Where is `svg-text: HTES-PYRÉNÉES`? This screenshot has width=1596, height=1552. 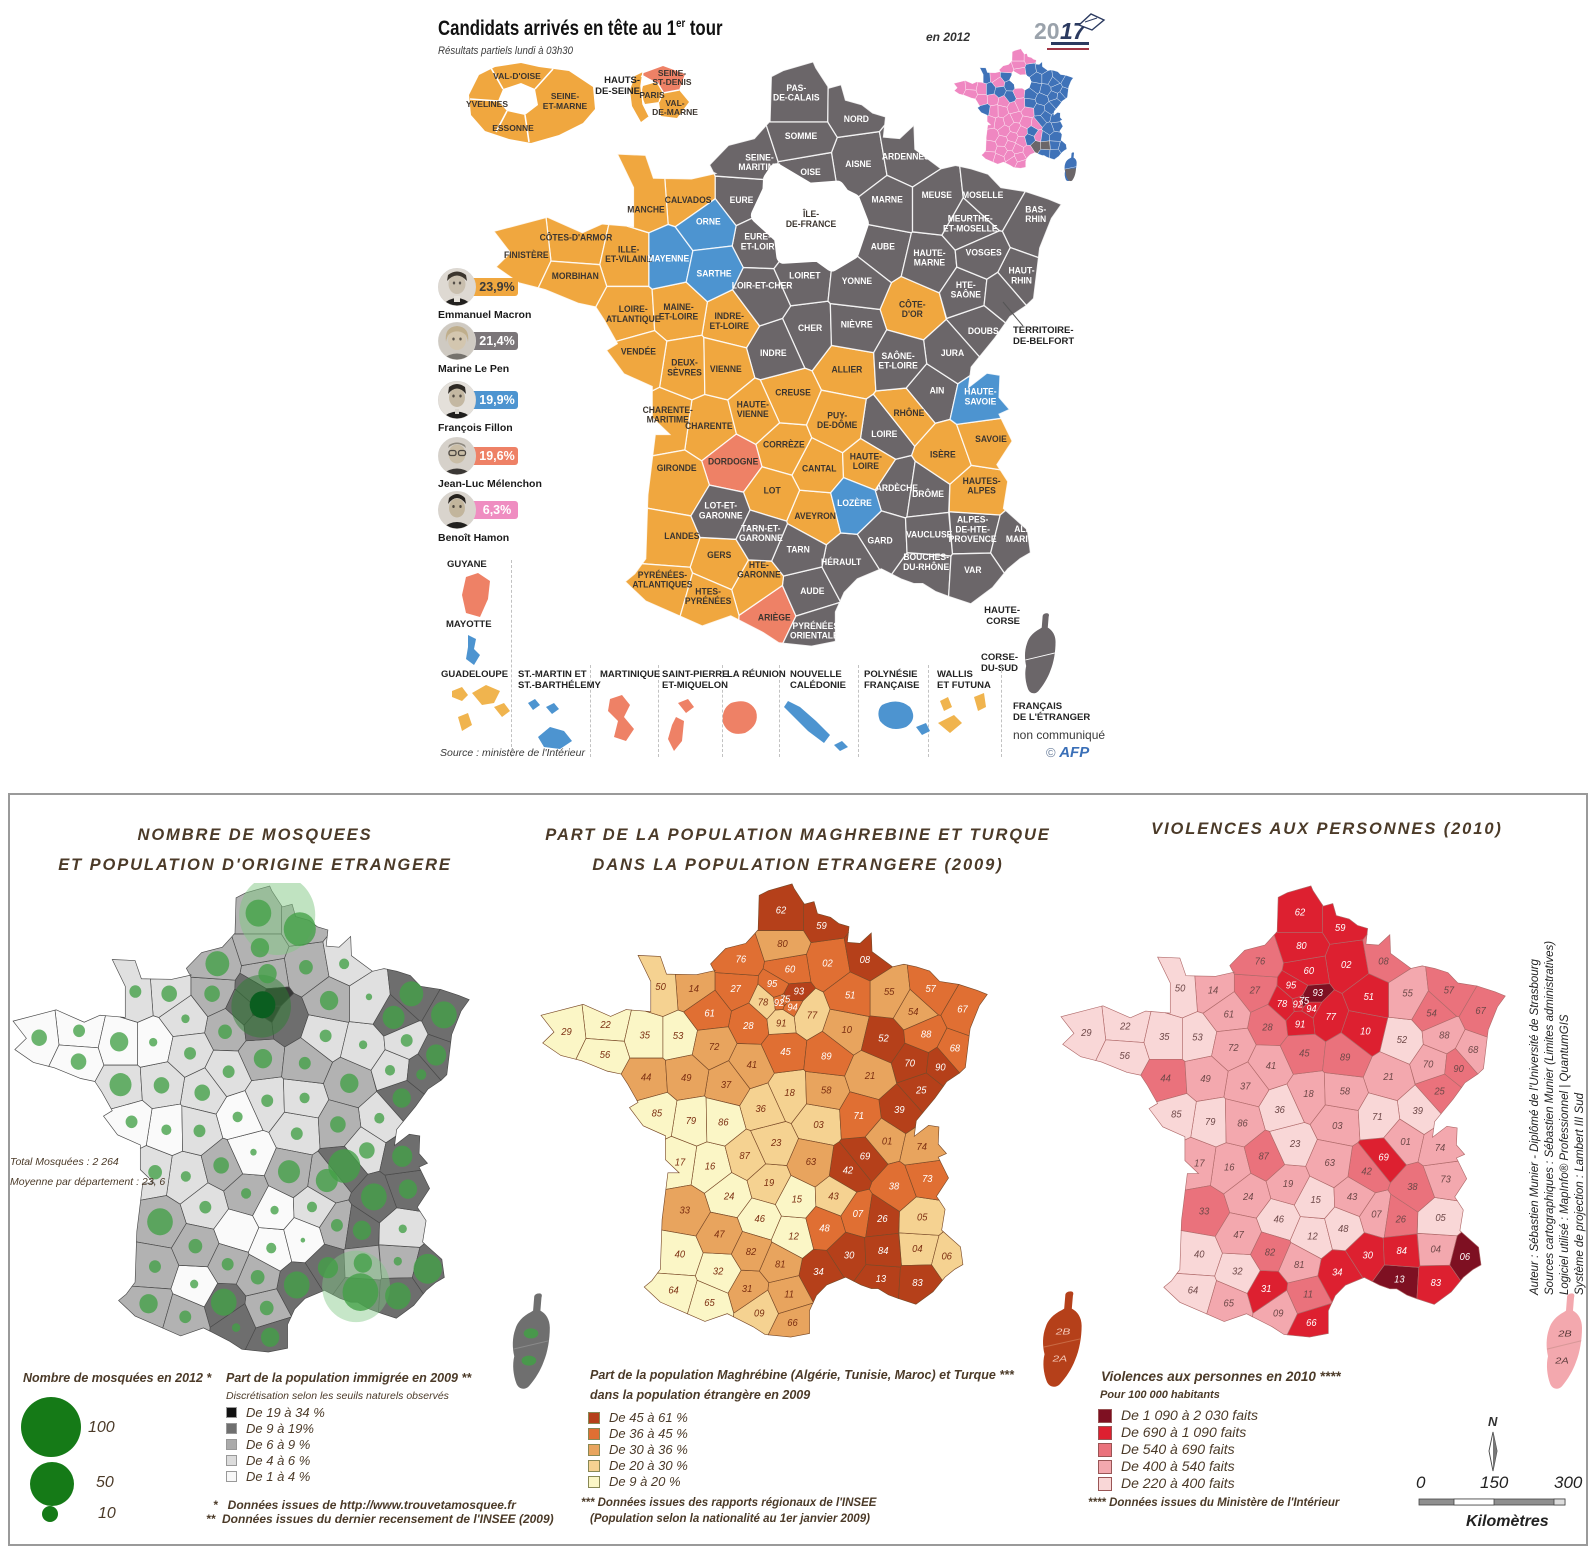 svg-text: HTES-PYRÉNÉES is located at coordinates (708, 596).